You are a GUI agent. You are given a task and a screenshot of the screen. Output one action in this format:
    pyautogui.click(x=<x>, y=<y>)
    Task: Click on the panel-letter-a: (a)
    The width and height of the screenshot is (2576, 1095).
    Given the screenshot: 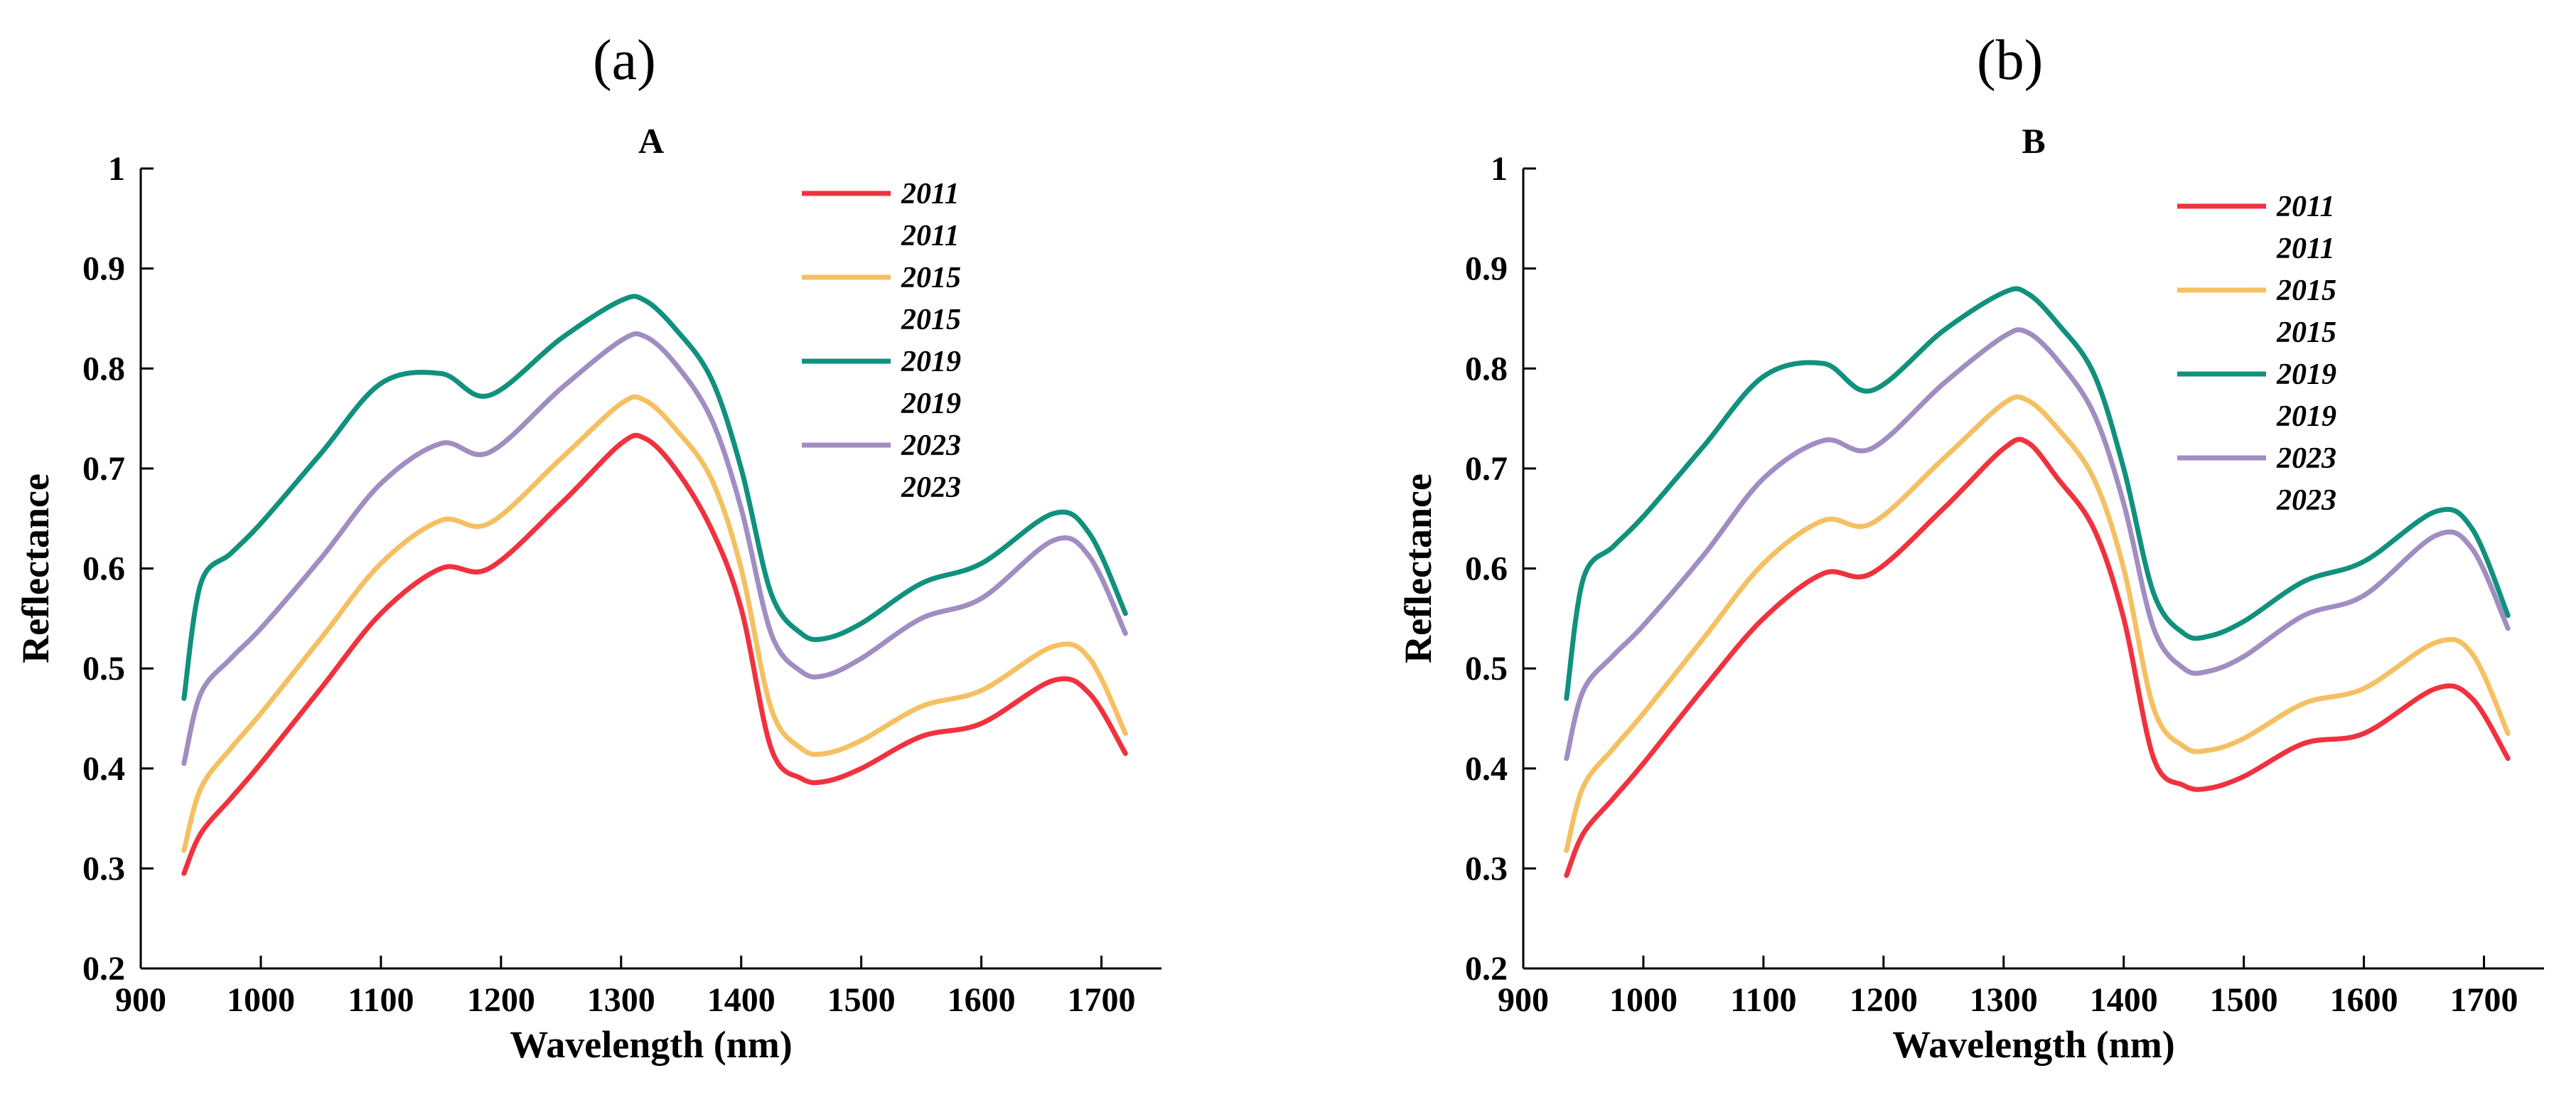 What is the action you would take?
    pyautogui.click(x=624, y=60)
    